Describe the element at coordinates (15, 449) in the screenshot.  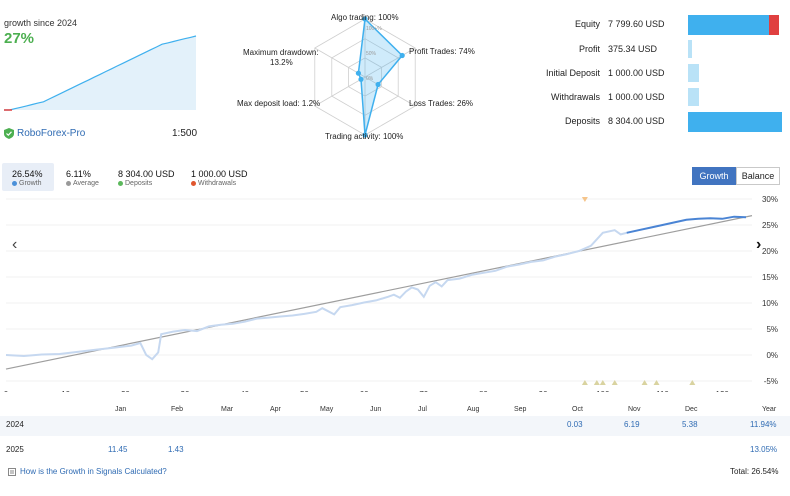
I see `year-label: 2025` at that location.